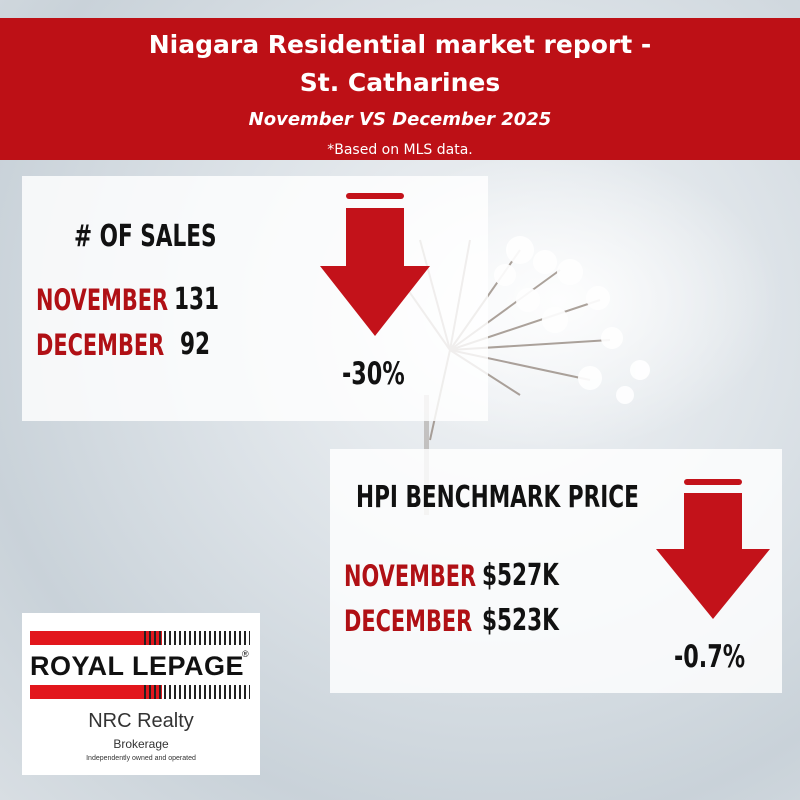 Image resolution: width=800 pixels, height=800 pixels. Describe the element at coordinates (710, 657) in the screenshot. I see `hpi-change-percent: -0.7%` at that location.